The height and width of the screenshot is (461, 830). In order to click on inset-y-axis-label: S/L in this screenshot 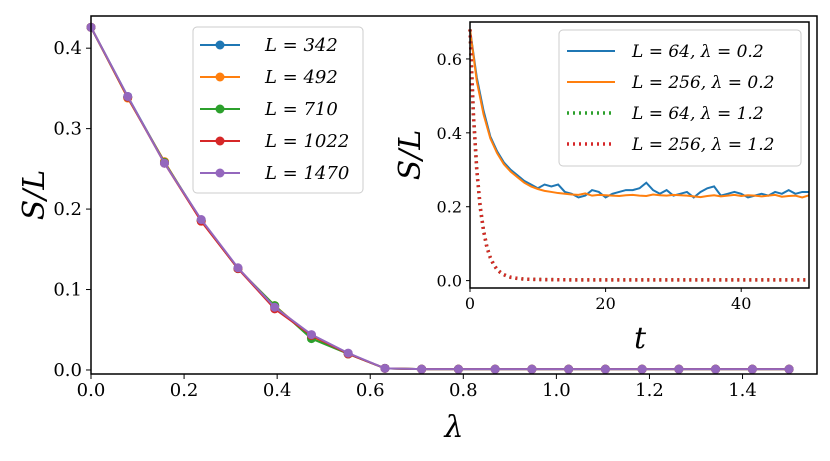, I will do `click(410, 155)`.